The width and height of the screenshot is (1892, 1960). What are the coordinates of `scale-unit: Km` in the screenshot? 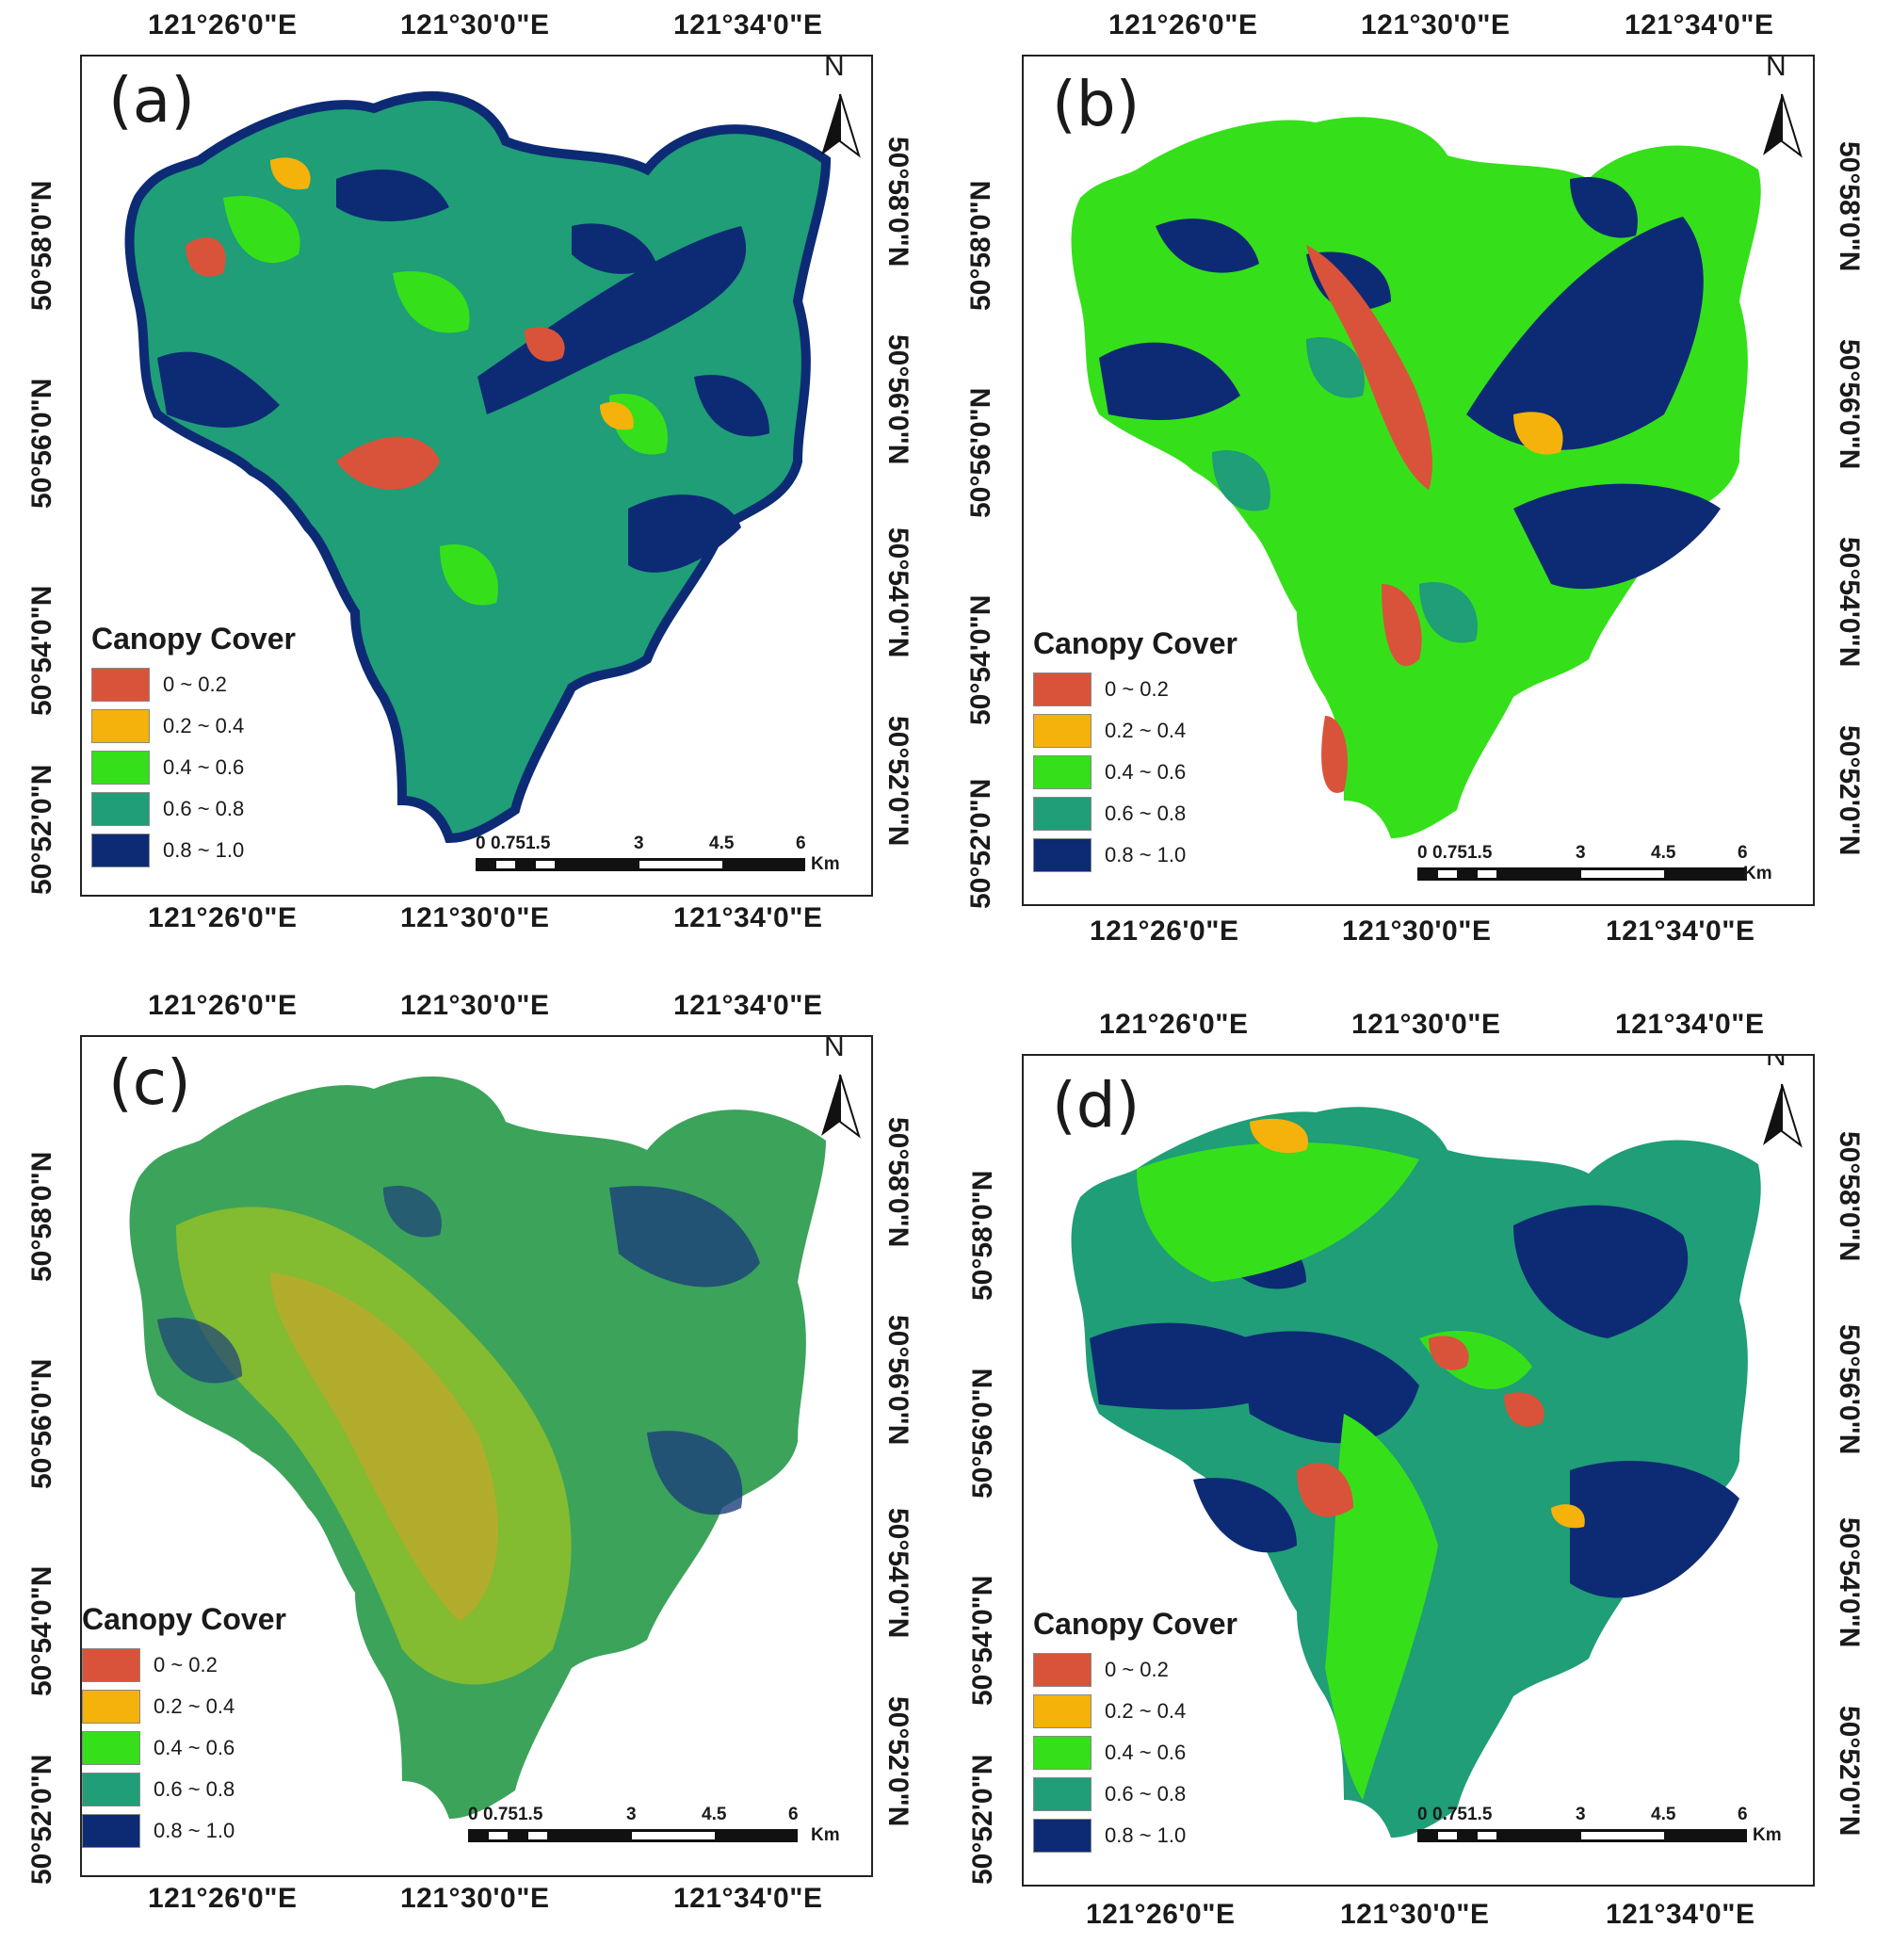 It's located at (1767, 1835).